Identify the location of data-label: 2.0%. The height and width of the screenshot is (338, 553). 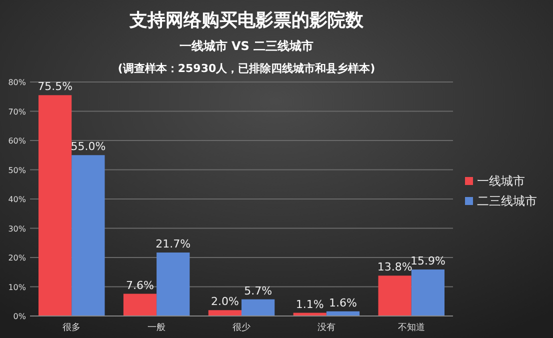
(224, 301).